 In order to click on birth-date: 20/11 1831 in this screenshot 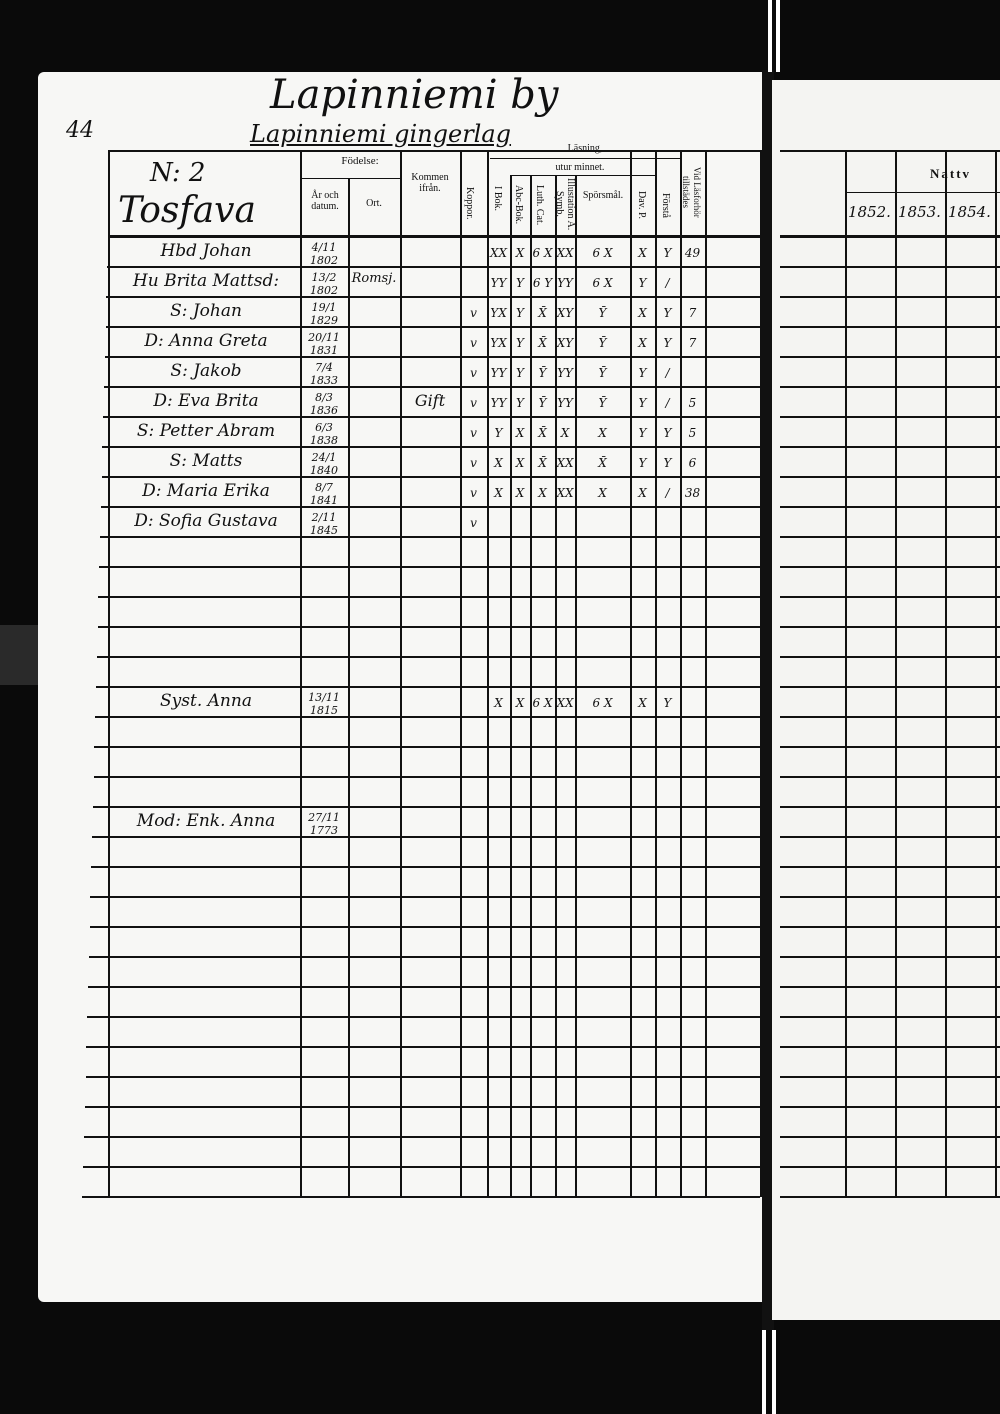, I will do `click(324, 344)`.